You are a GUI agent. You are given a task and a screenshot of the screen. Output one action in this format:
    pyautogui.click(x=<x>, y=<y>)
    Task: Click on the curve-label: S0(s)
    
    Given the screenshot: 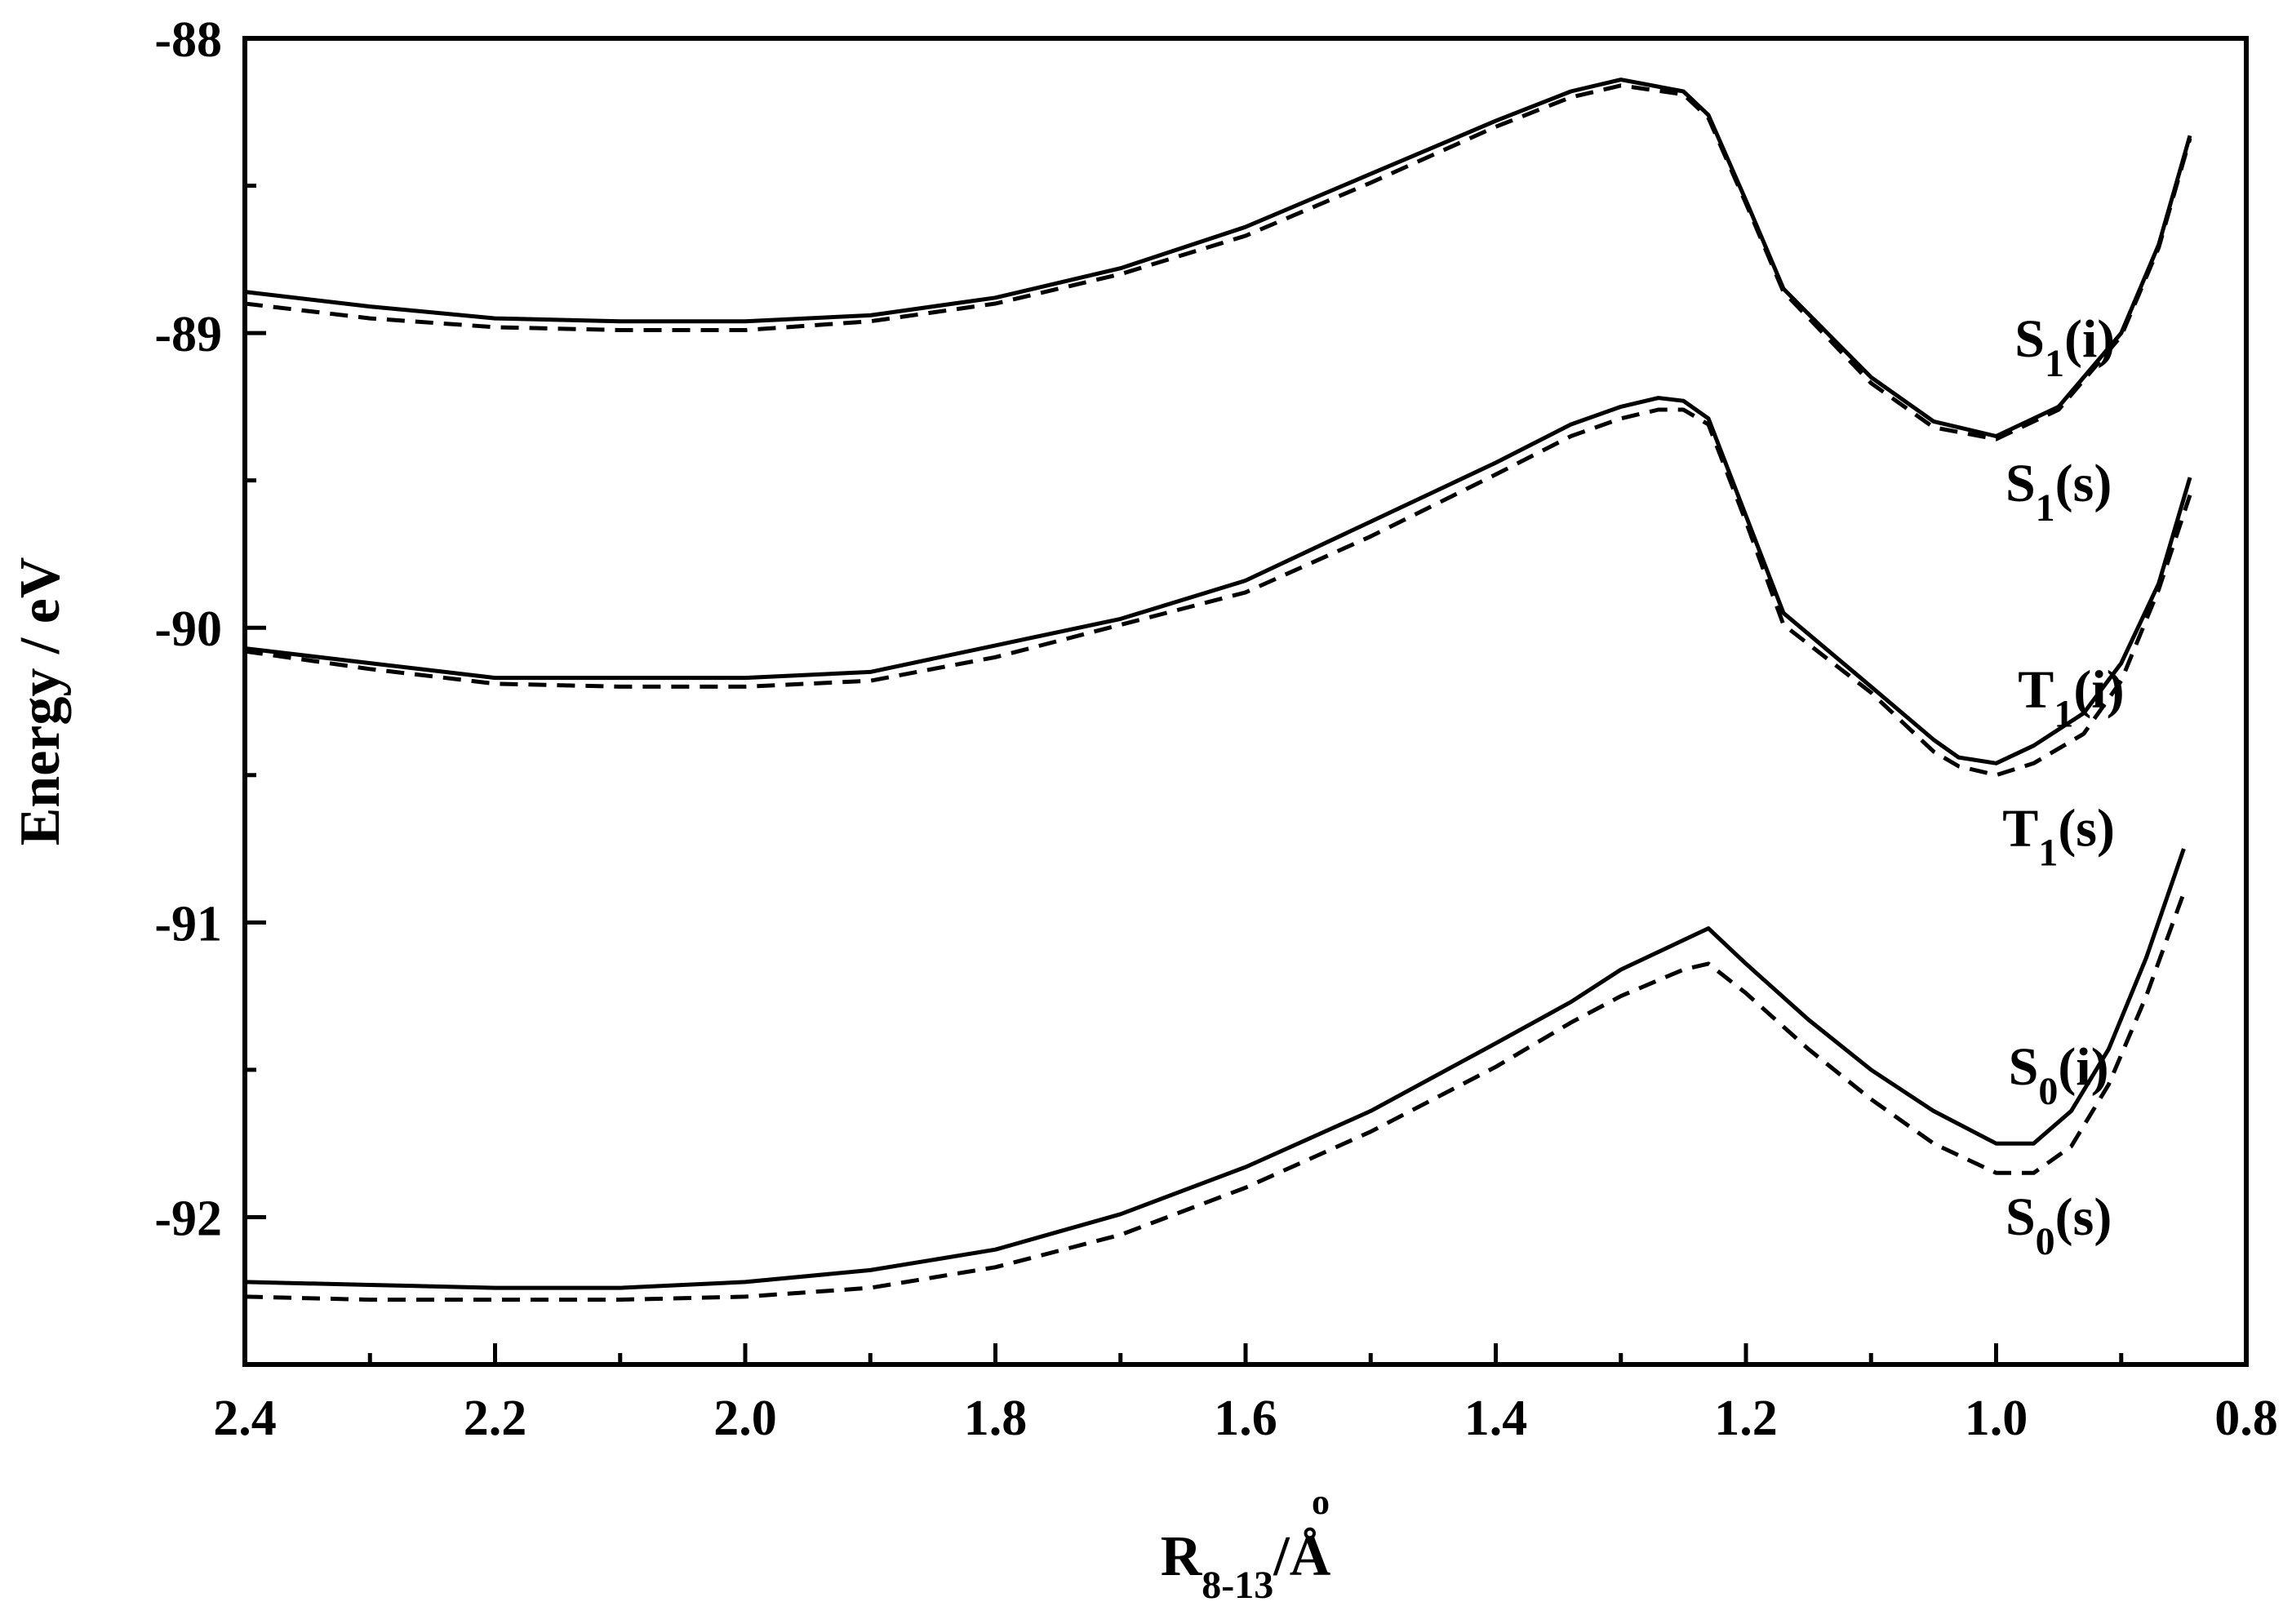 What is the action you would take?
    pyautogui.click(x=2059, y=1225)
    